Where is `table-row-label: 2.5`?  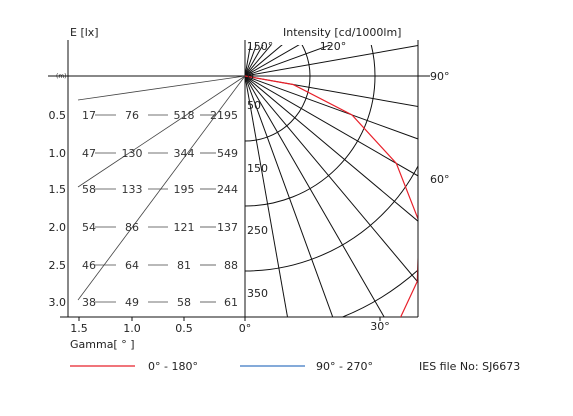
table-row-label: 2.5 is located at coordinates (58, 265).